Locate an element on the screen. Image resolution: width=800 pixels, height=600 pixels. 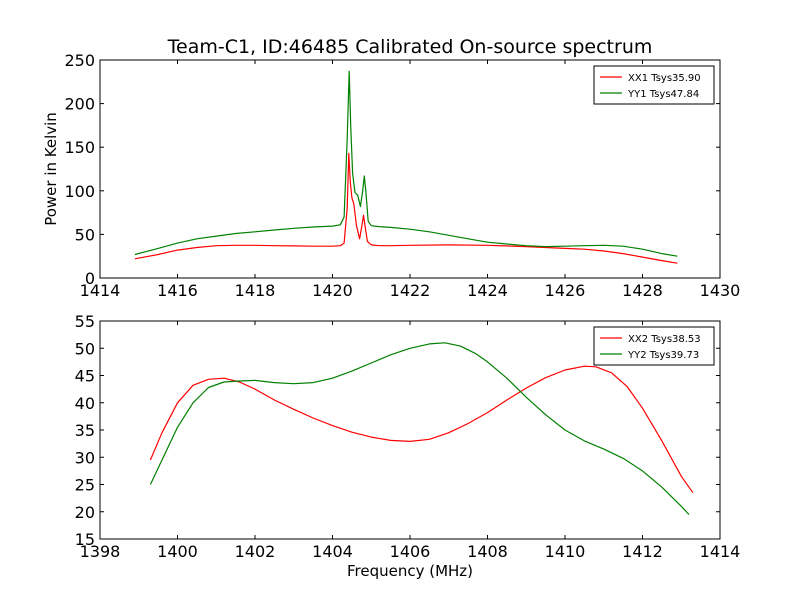
legend: XX2 Tsys38.53 YY2 Tsys39.73 is located at coordinates (654, 346).